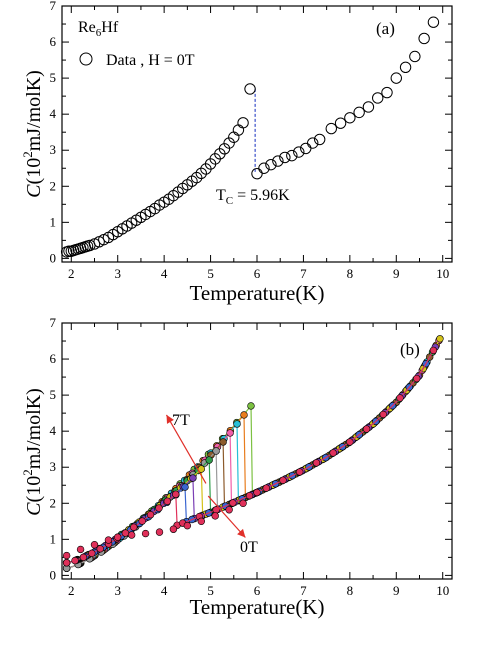 The height and width of the screenshot is (654, 491). What do you see at coordinates (53, 6) in the screenshot?
I see `y-tick-label: 7` at bounding box center [53, 6].